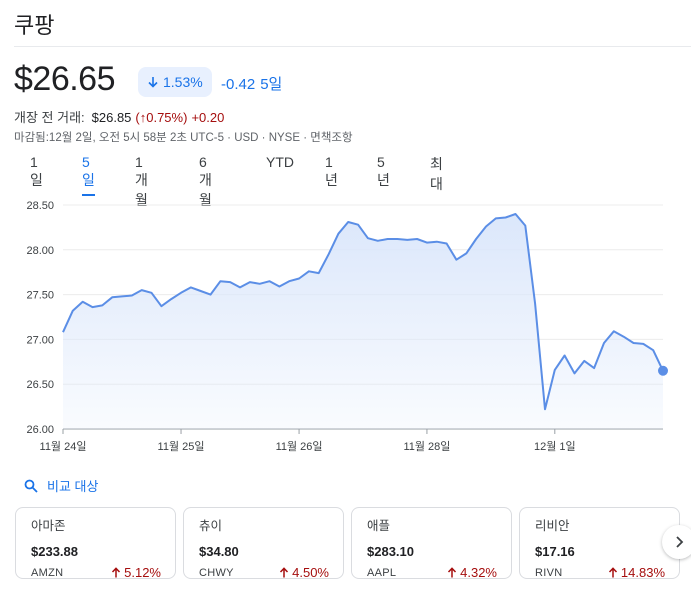 The width and height of the screenshot is (691, 590). What do you see at coordinates (40, 430) in the screenshot?
I see `y-tick-label: 26.00` at bounding box center [40, 430].